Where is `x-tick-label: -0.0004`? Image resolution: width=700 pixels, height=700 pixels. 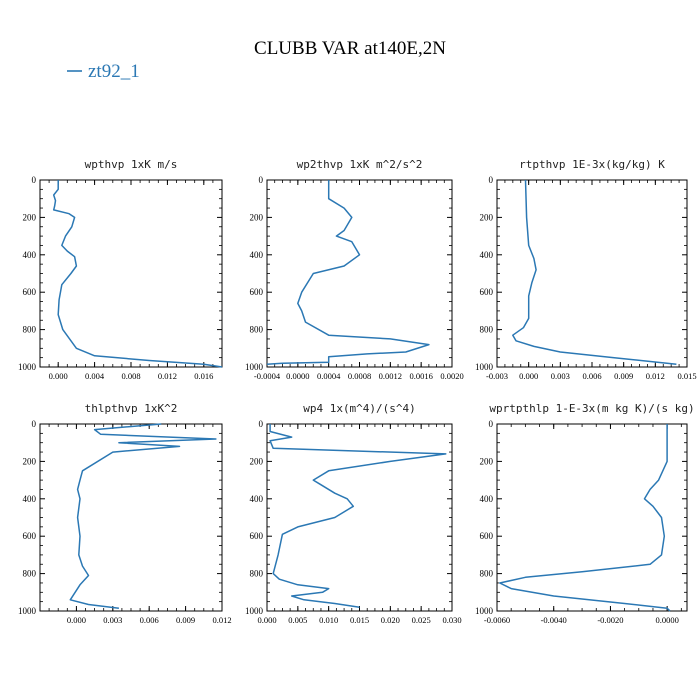 x-tick-label: -0.0004 is located at coordinates (267, 376).